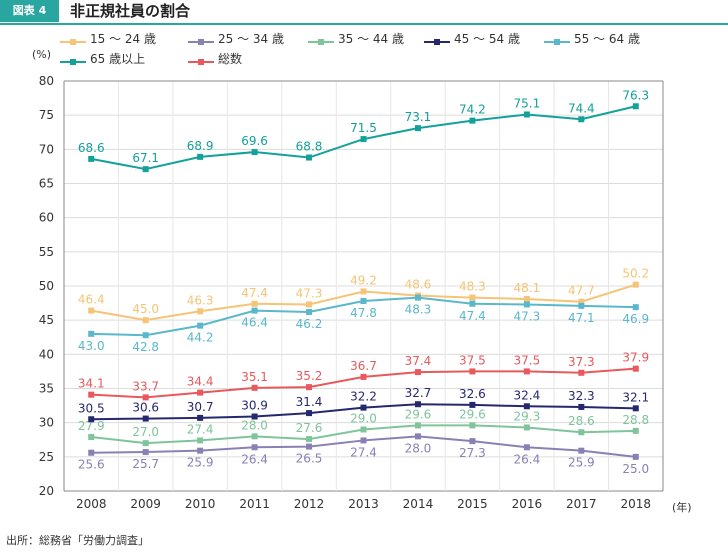  What do you see at coordinates (200, 504) in the screenshot?
I see `x-tick-label: 2010` at bounding box center [200, 504].